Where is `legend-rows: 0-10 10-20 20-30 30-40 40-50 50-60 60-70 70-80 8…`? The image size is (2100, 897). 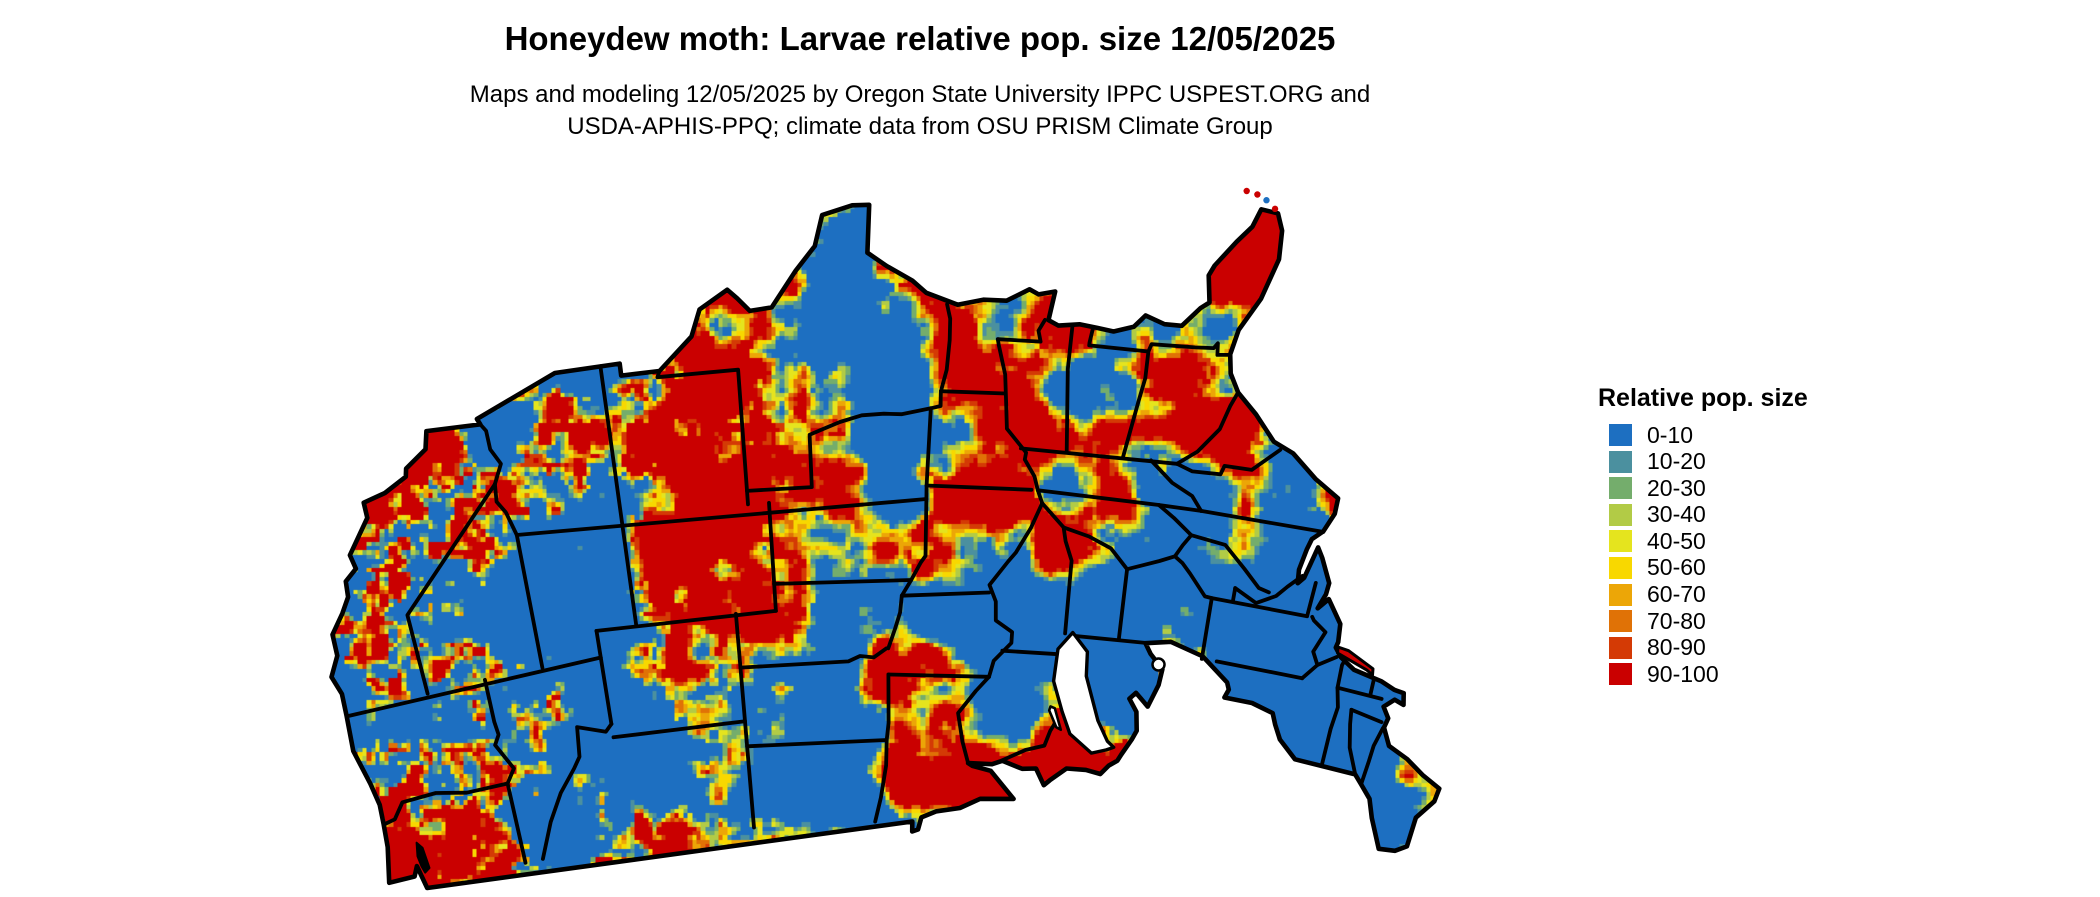
legend-rows: 0-10 10-20 20-30 30-40 40-50 50-60 60-70 70-80 8… is located at coordinates (1708, 554).